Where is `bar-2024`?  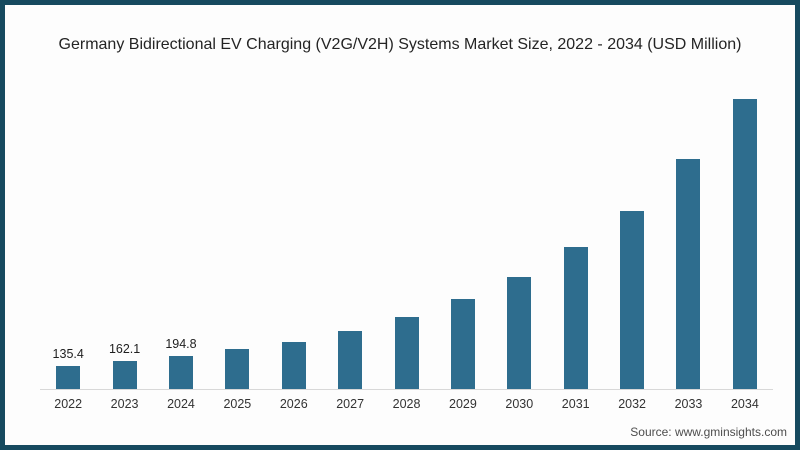 bar-2024 is located at coordinates (180, 372).